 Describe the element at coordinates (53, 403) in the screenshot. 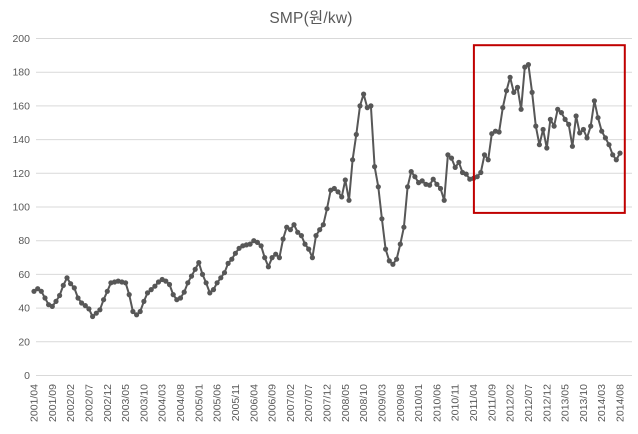

I see `x-axis-tick-label: 2001/09` at that location.